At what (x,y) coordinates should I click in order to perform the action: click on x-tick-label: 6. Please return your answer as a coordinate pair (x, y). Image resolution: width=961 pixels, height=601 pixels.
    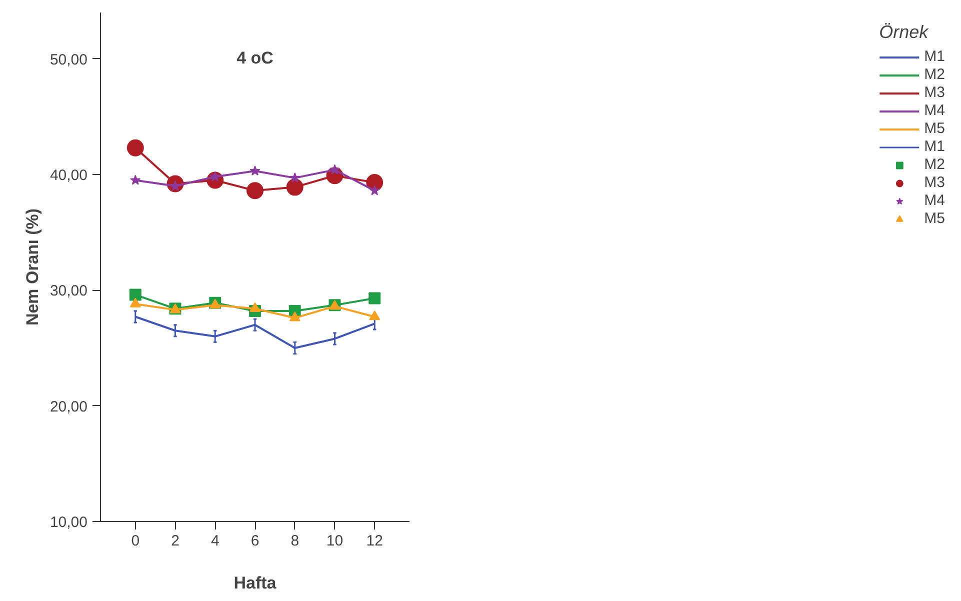
    Looking at the image, I should click on (255, 541).